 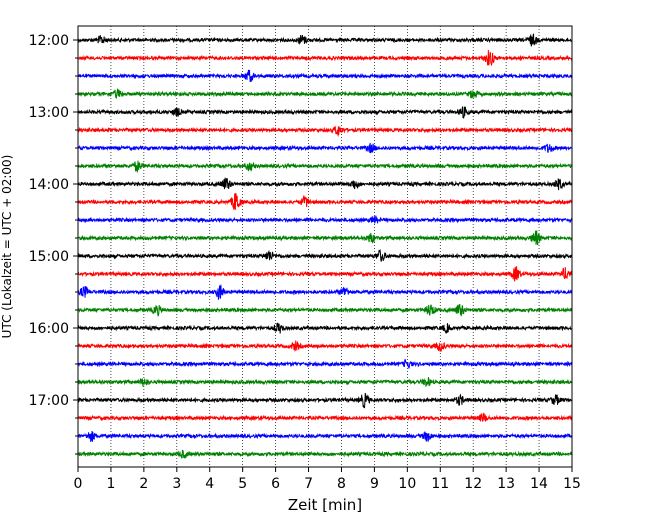 What do you see at coordinates (327, 479) in the screenshot?
I see `x-axis-ticks: 0 1 2 3 4 5 6 7 8 9 10 11 12 13 14 15` at bounding box center [327, 479].